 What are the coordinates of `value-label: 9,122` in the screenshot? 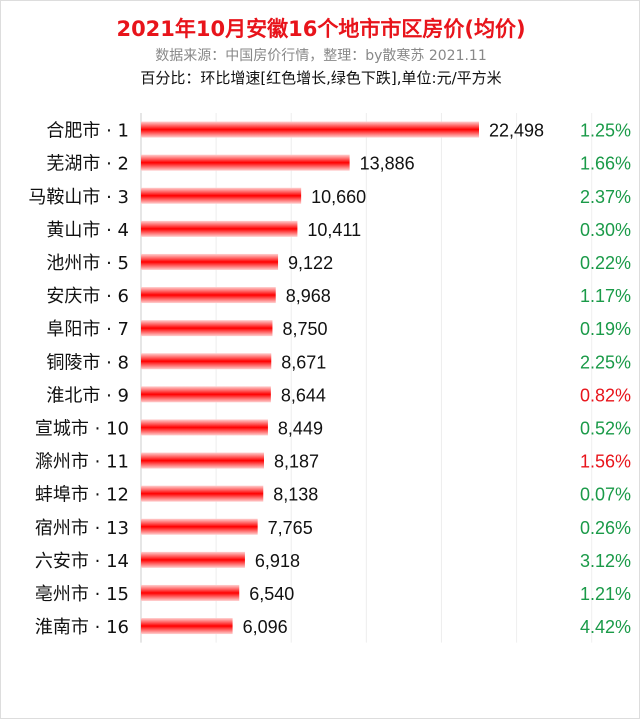 It's located at (310, 263).